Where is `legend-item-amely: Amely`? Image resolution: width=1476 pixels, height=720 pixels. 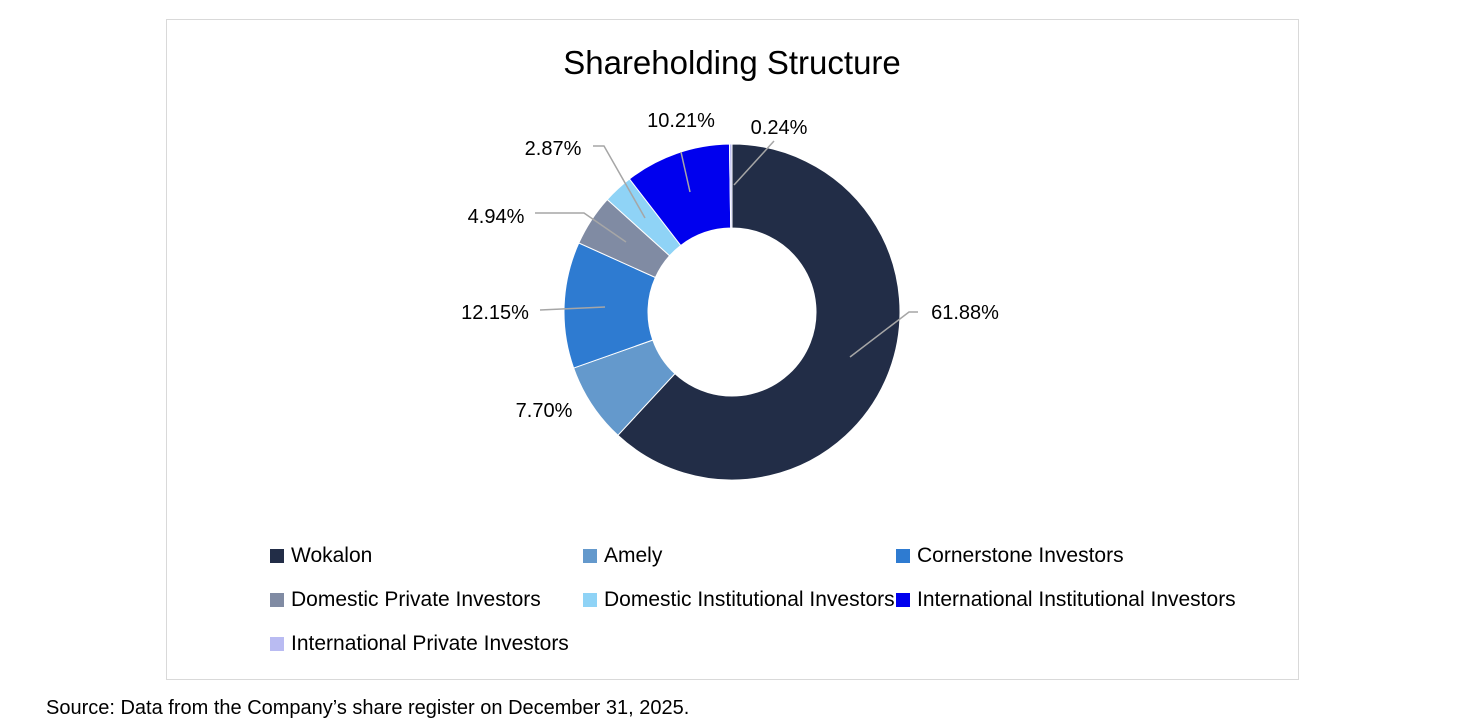
legend-item-amely: Amely is located at coordinates (622, 556).